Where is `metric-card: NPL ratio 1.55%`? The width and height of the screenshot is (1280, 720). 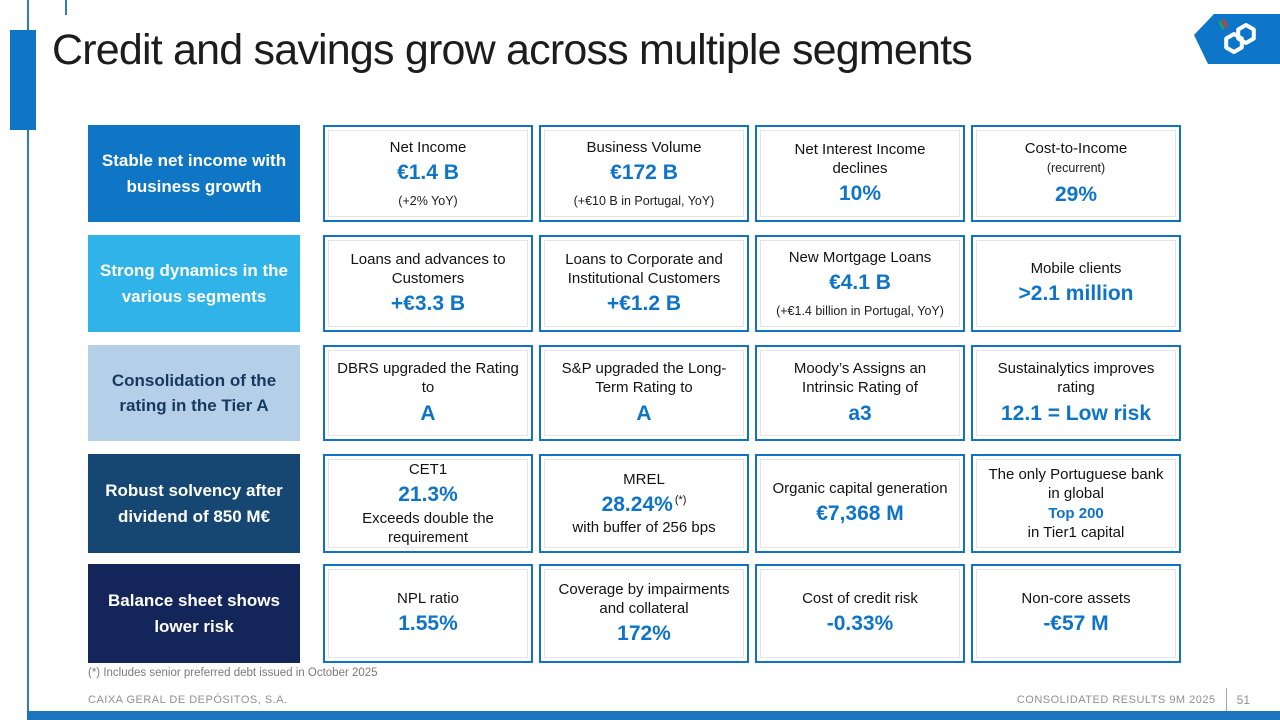
metric-card: NPL ratio 1.55% is located at coordinates (428, 613).